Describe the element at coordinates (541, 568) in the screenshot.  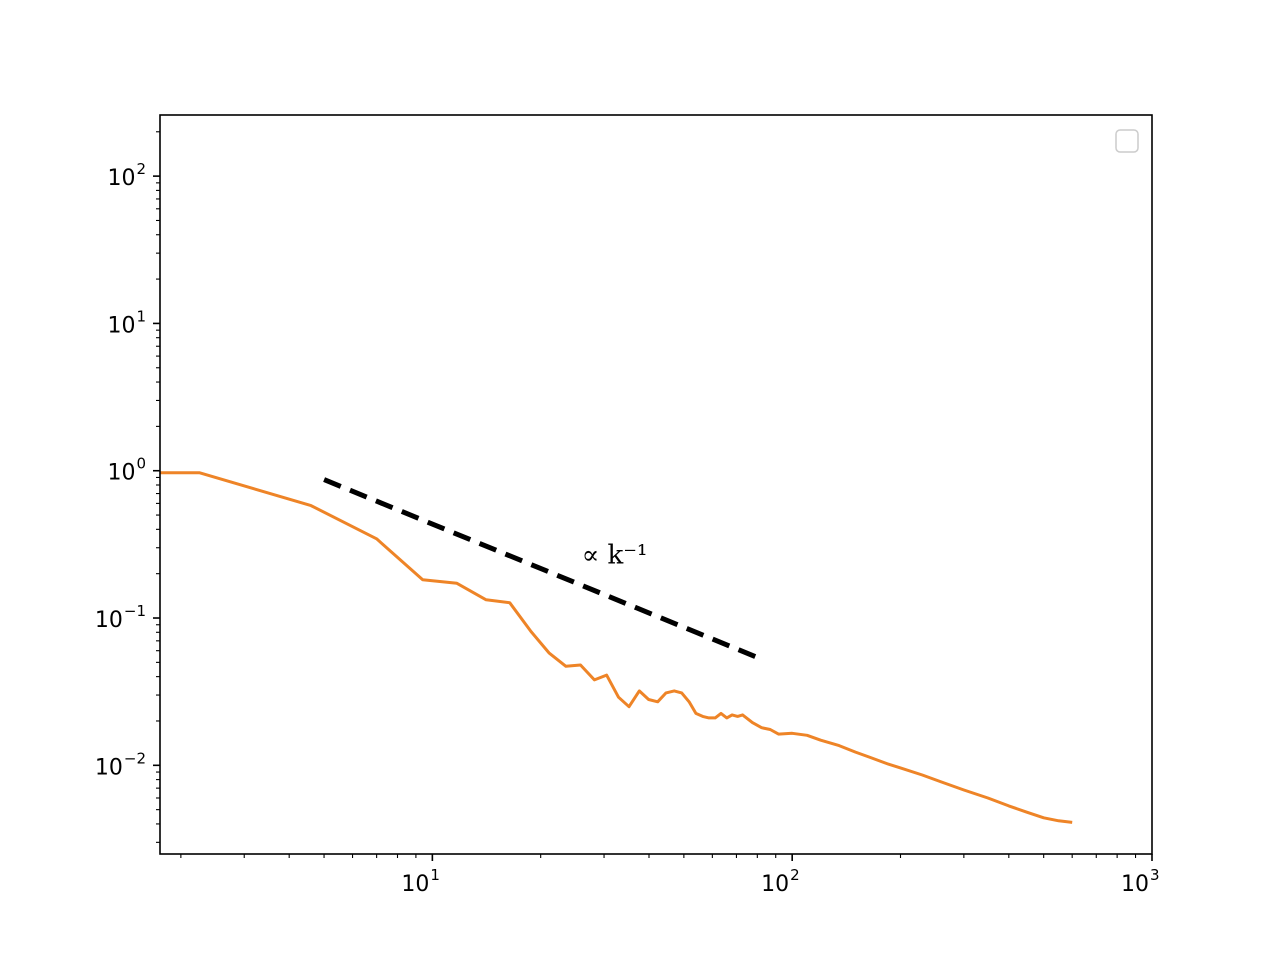
I see `reference-slope-line` at that location.